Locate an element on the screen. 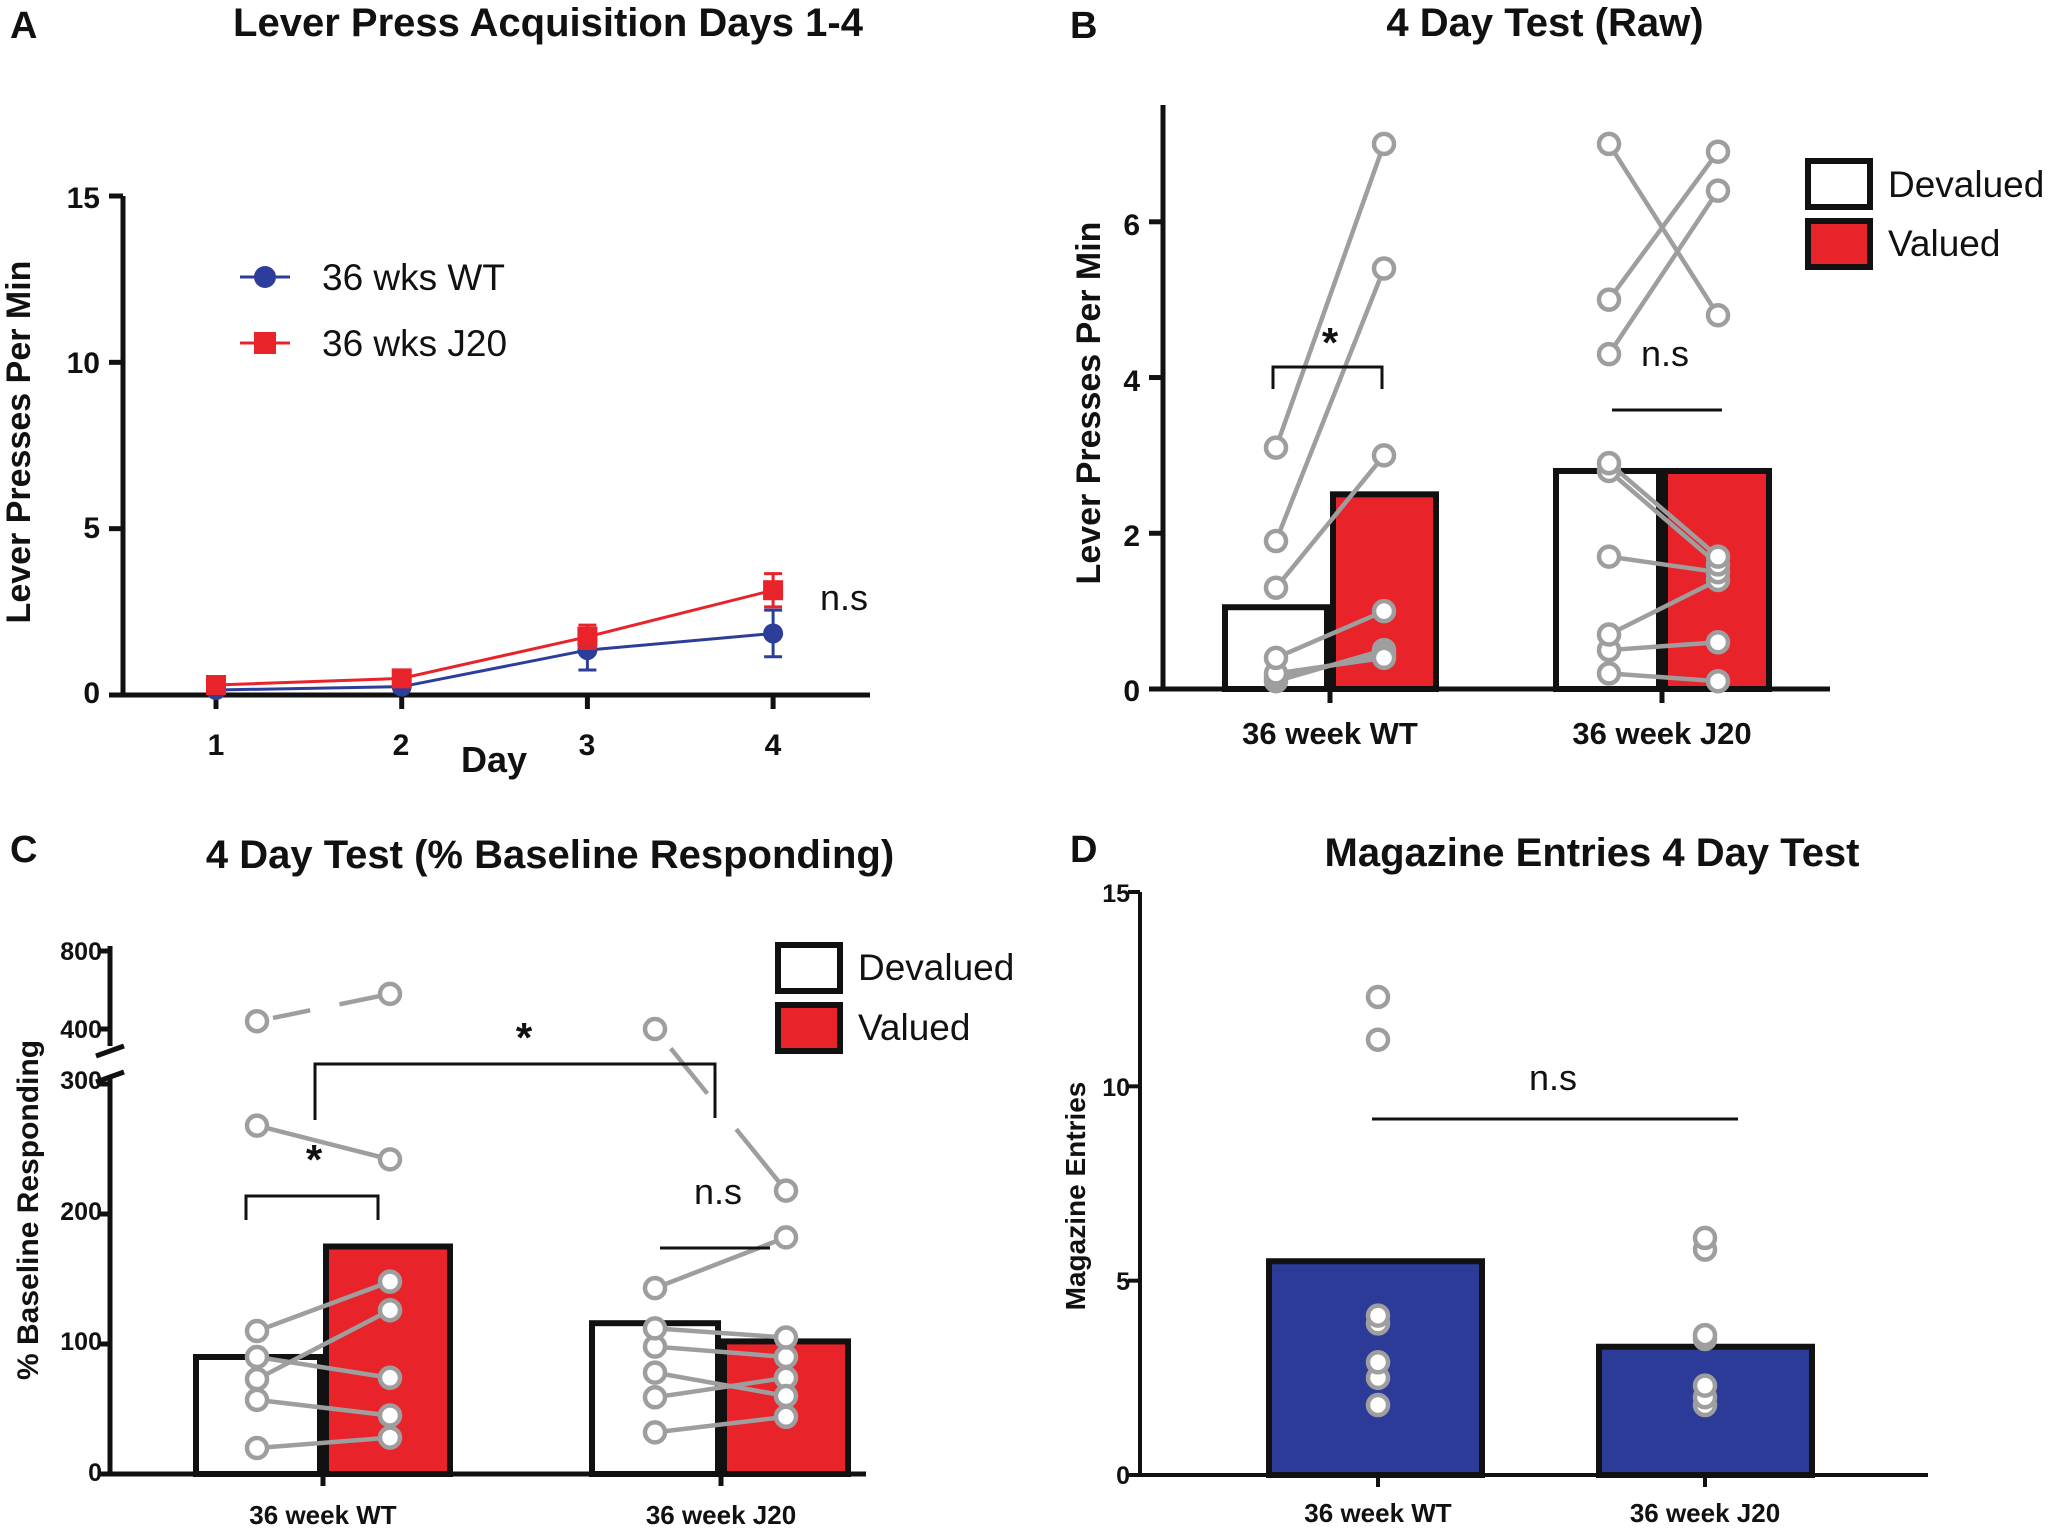  panel-a-y-tick: 15 is located at coordinates (83, 198).